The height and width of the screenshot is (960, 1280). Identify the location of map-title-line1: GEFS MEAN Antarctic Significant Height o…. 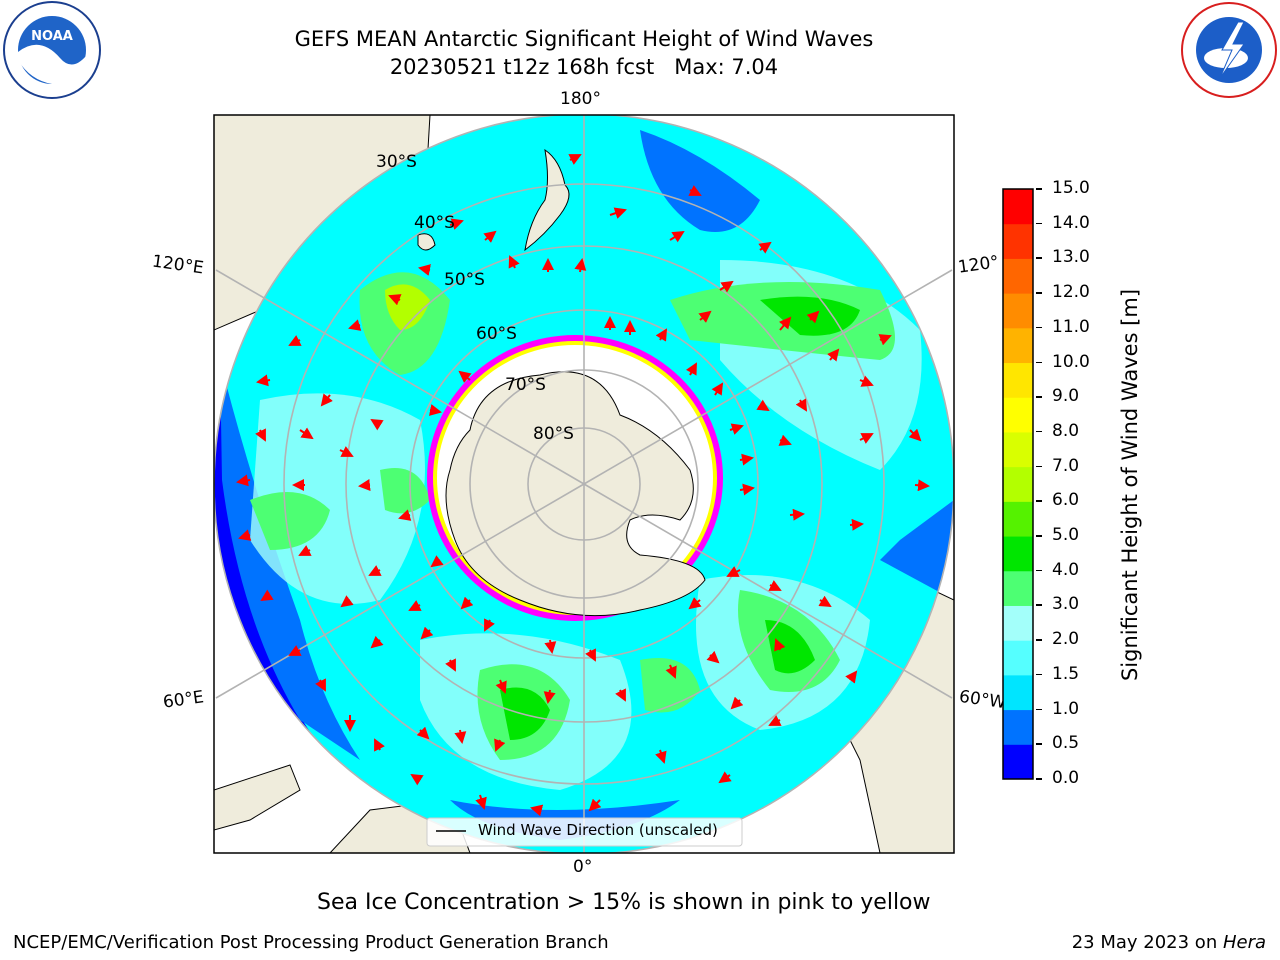
(584, 39).